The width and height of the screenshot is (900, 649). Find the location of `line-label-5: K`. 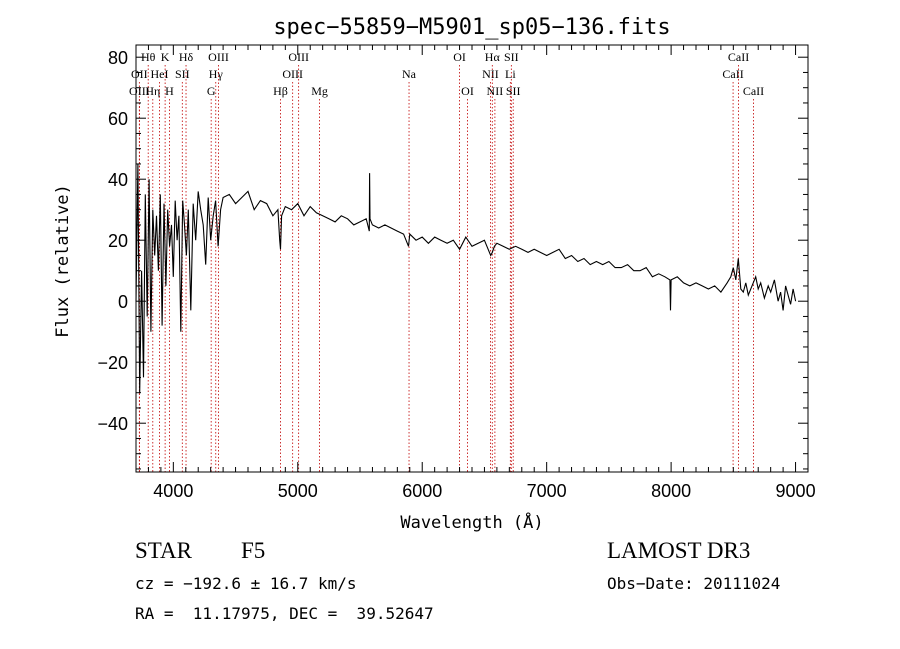

line-label-5: K is located at coordinates (165, 57).